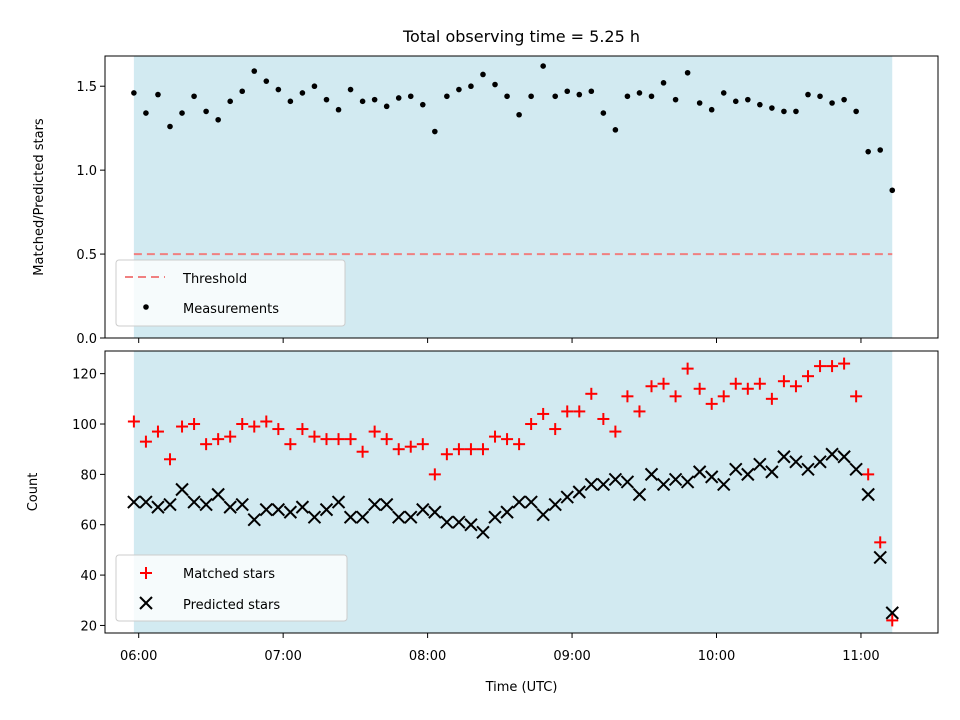 The image size is (960, 720). What do you see at coordinates (521, 36) in the screenshot?
I see `chart-title: Total observing time = 5.25 h` at bounding box center [521, 36].